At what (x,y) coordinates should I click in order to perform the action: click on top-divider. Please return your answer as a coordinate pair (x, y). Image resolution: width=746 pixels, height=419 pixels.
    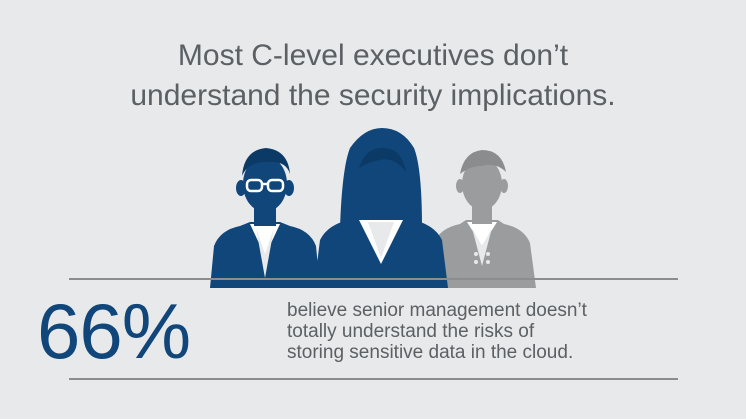
    Looking at the image, I should click on (373, 279).